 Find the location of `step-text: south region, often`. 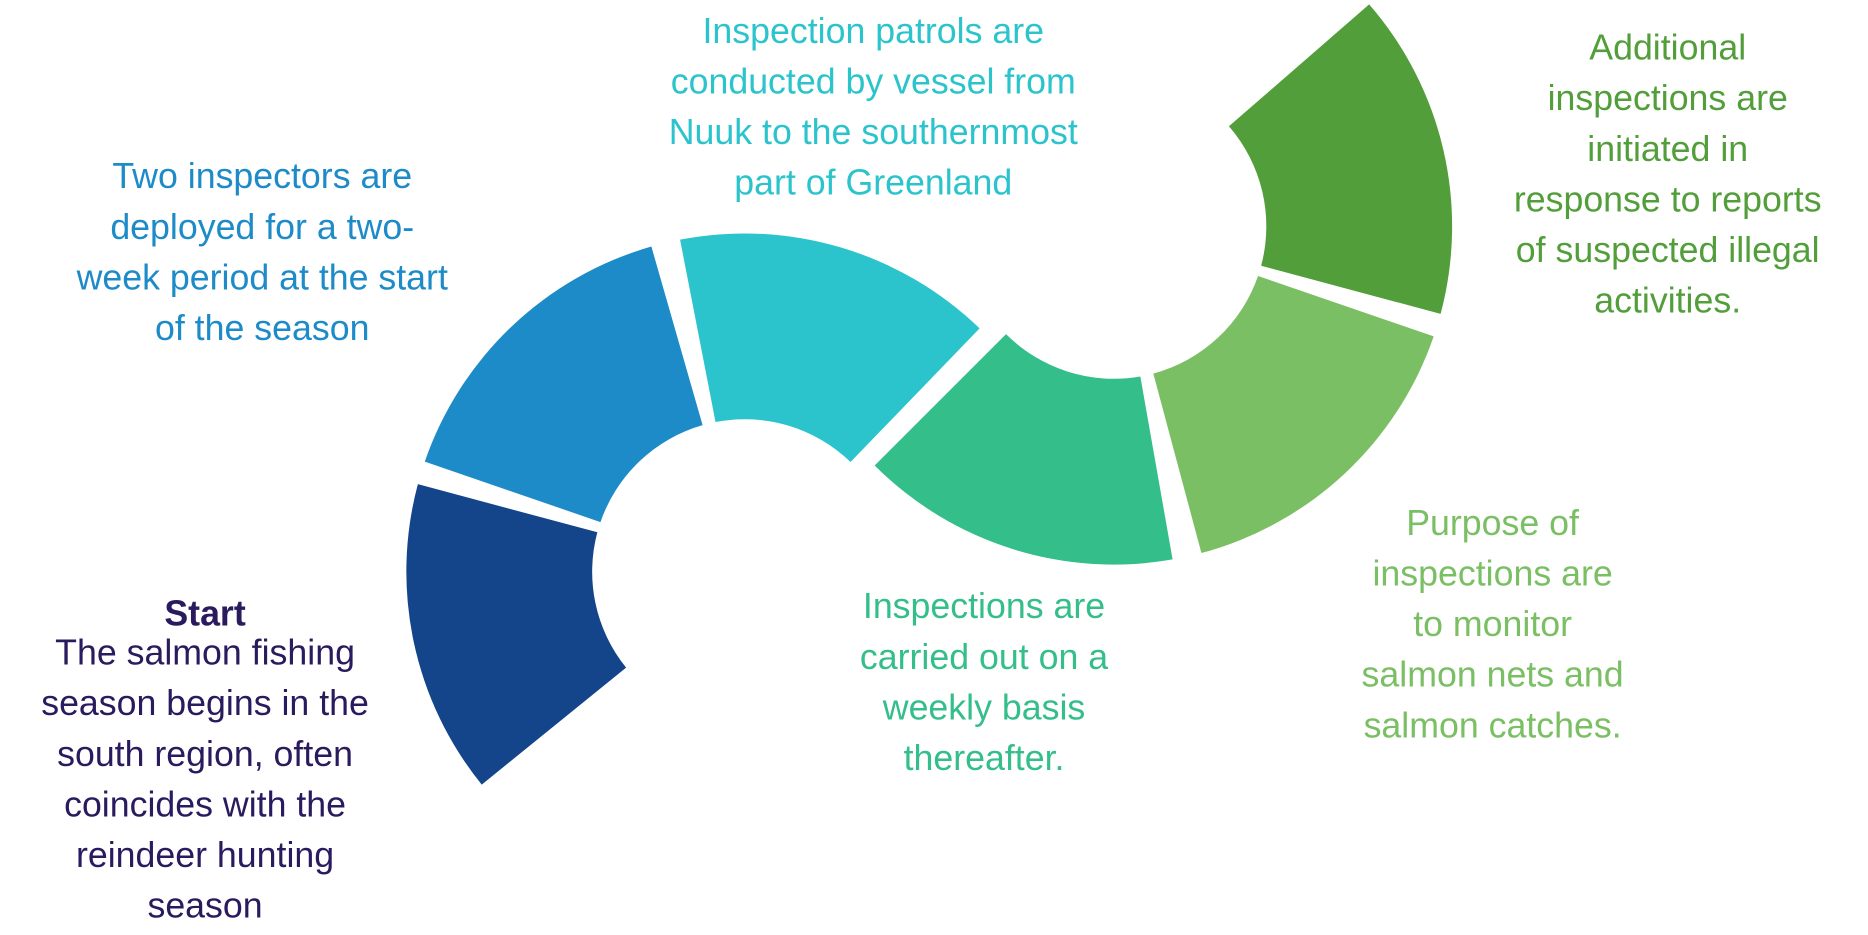

step-text: south region, often is located at coordinates (205, 754).